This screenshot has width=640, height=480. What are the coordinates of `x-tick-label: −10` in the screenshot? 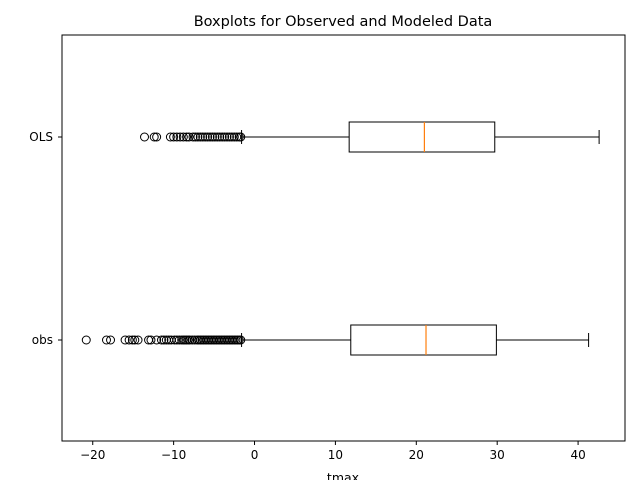 It's located at (173, 455).